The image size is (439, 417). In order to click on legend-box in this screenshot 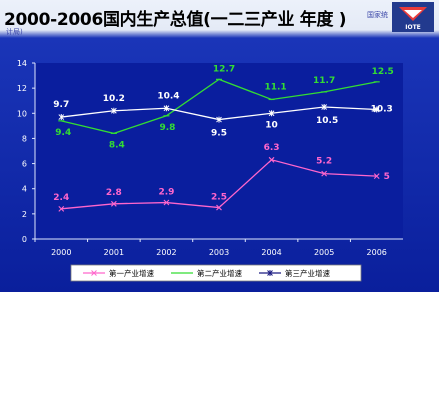, I will do `click(216, 273)`.